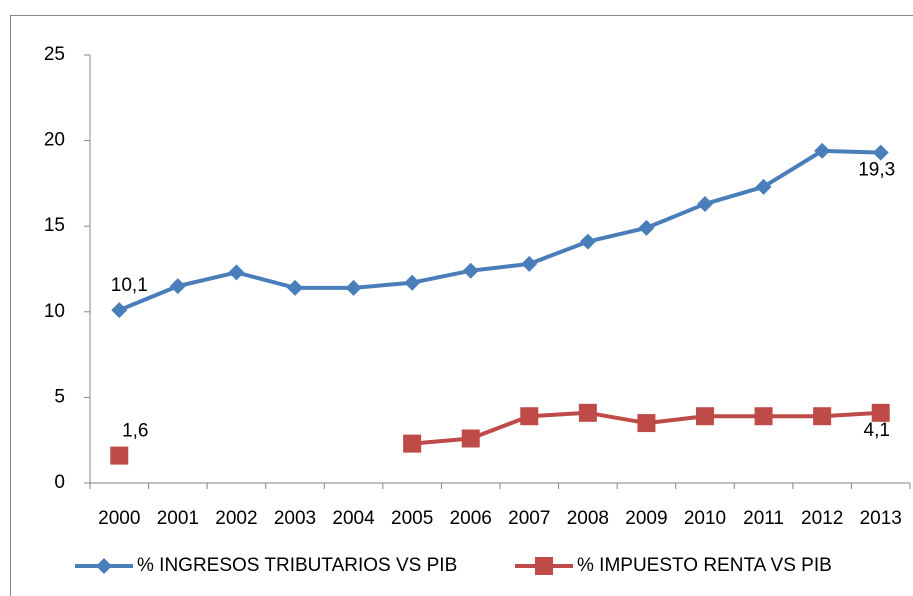 The height and width of the screenshot is (596, 913). What do you see at coordinates (353, 518) in the screenshot?
I see `x-tick-label: 2004` at bounding box center [353, 518].